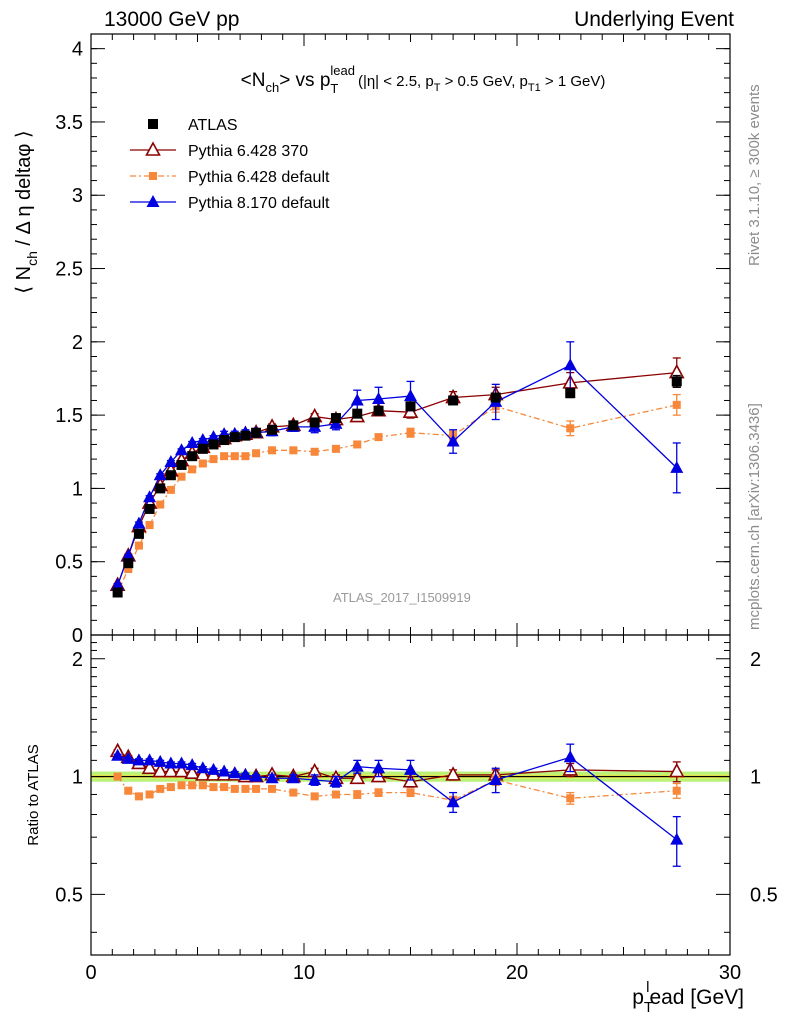 The height and width of the screenshot is (1024, 786). Describe the element at coordinates (69, 416) in the screenshot. I see `main-y-tick-label: 1.5` at that location.